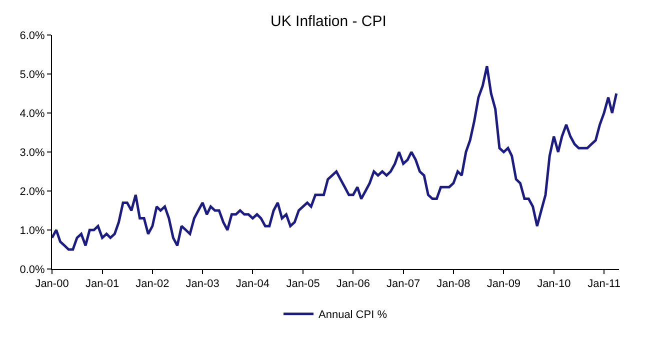  I want to click on x-tick-label: Jan-02, so click(153, 284).